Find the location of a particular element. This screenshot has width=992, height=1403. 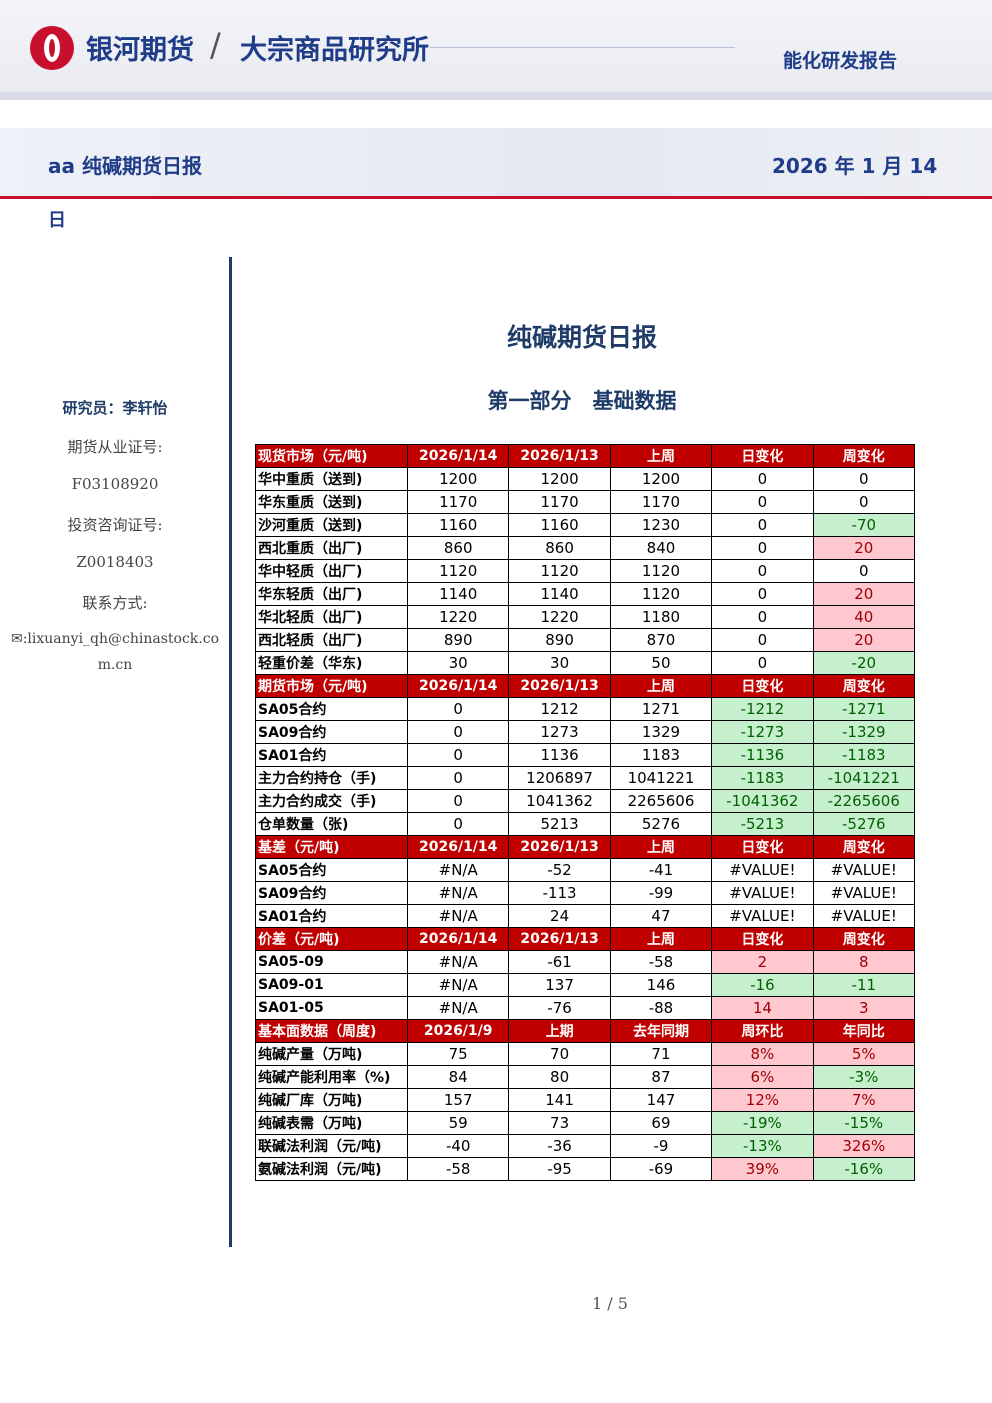

cell: 3 is located at coordinates (864, 1008).